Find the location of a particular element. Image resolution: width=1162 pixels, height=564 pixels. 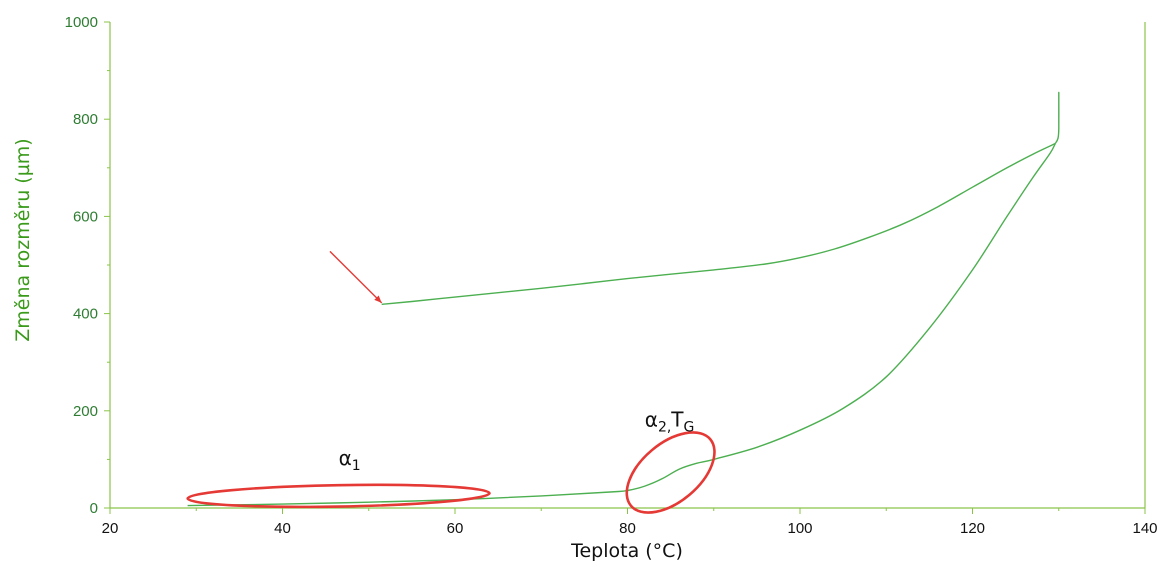

y-axis-title: Změna rozměru (µm) is located at coordinates (23, 239).